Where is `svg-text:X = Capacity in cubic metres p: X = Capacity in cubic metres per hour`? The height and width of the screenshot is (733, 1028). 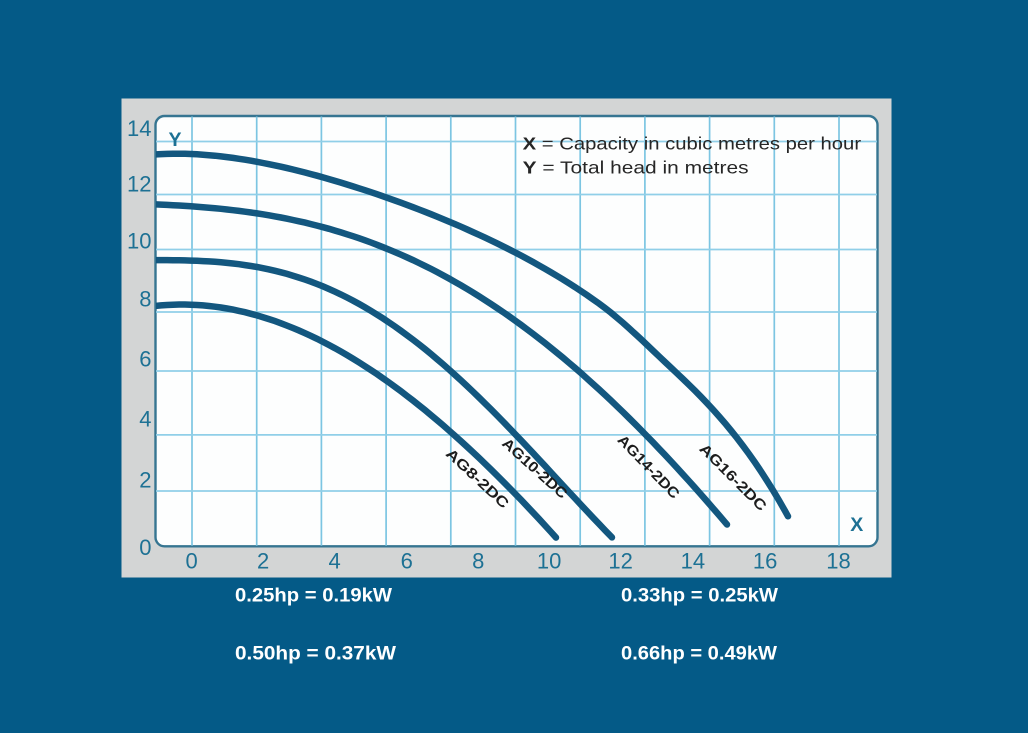 svg-text:X = Capacity in cubic metres p: X = Capacity in cubic metres per hour is located at coordinates (692, 144).